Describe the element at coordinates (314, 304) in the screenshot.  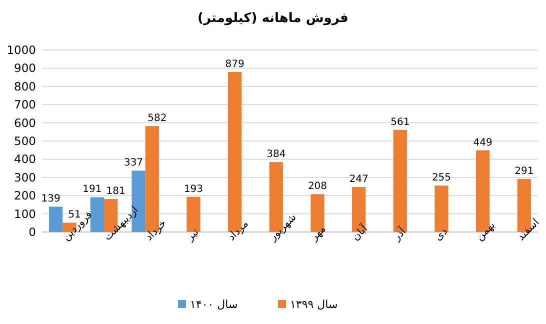
I see `legend-label: سال ۱۳۹۹` at that location.